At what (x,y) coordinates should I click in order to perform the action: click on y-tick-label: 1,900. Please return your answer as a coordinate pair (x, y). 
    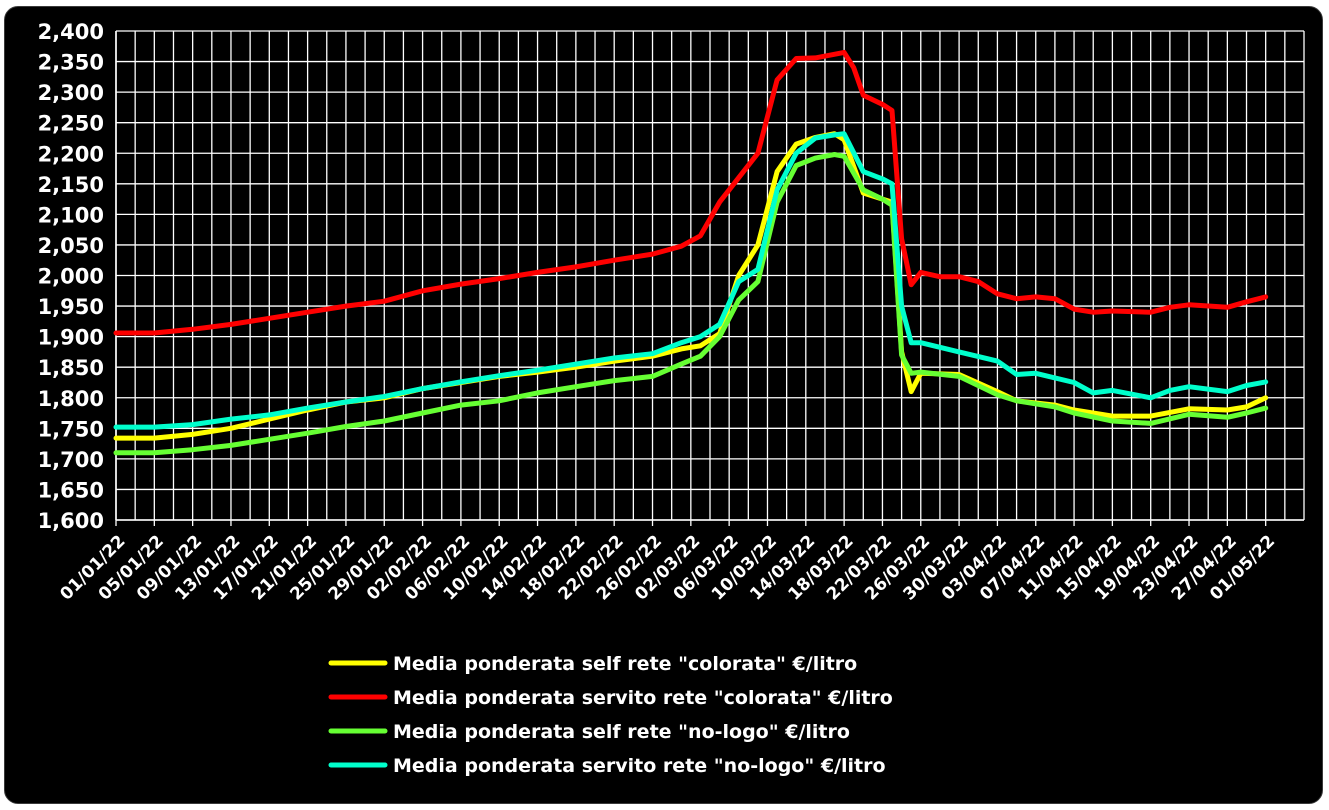
    Looking at the image, I should click on (71, 338).